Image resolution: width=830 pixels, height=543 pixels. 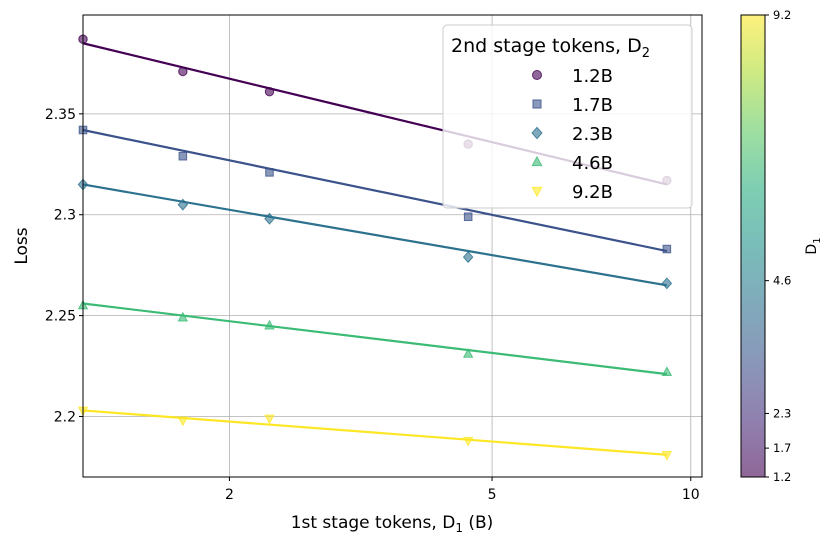 I want to click on fit-line-4.6B, so click(x=374, y=339).